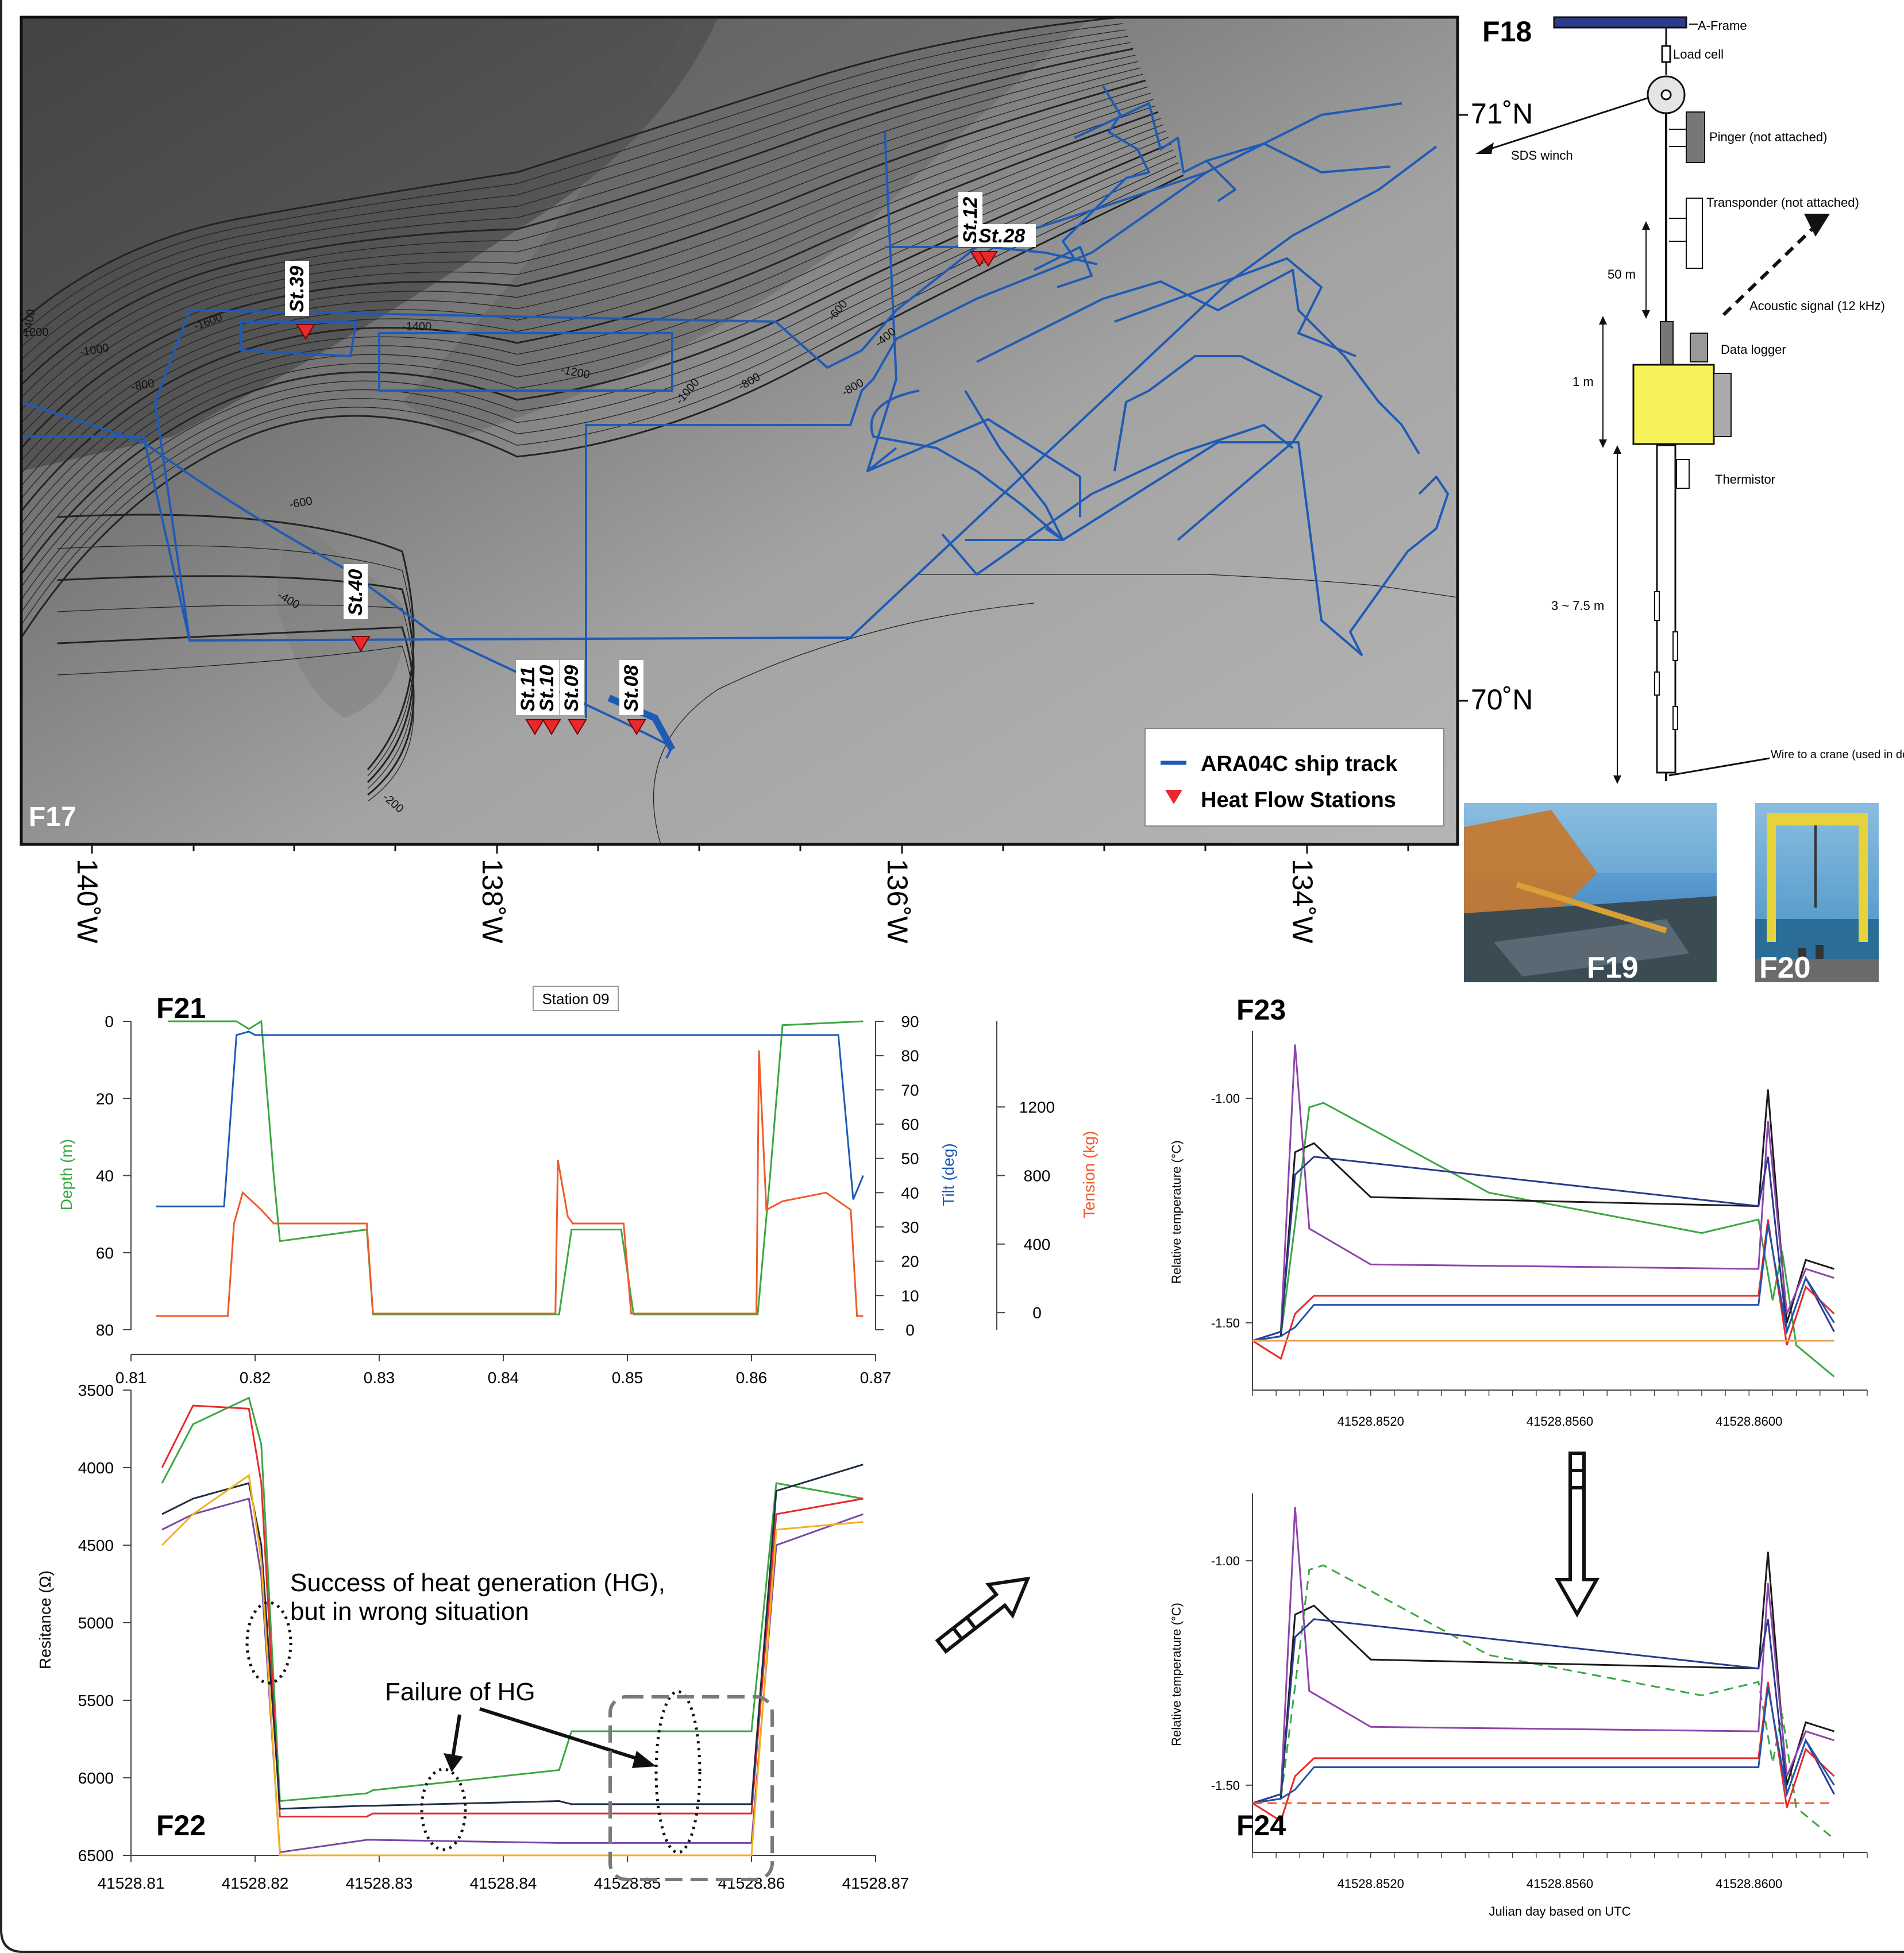 The image size is (1904, 1953). Describe the element at coordinates (96, 1701) in the screenshot. I see `f22-y-tick: 5500` at that location.